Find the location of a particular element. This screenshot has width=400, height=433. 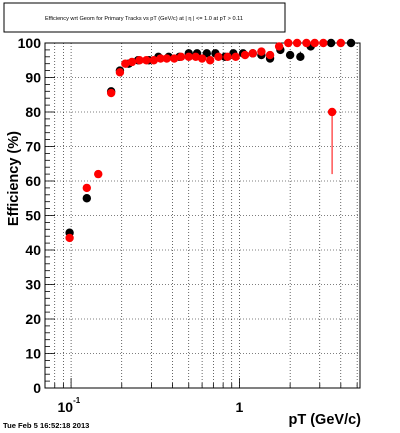

y-tick-label: 20 is located at coordinates (33, 319).